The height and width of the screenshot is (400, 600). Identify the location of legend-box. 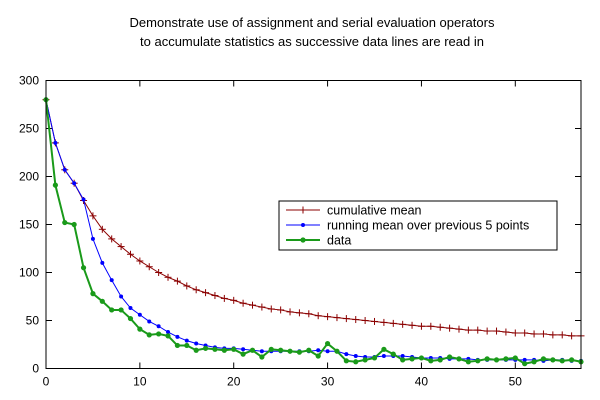
(418, 225).